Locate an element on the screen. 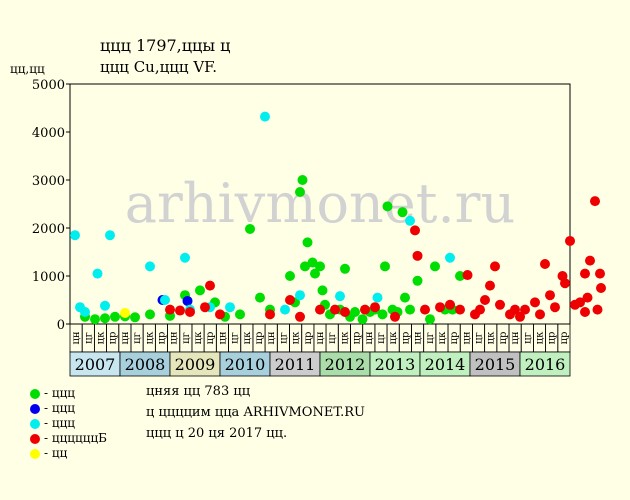 Image resolution: width=630 pixels, height=500 pixels. year-label: 2011 is located at coordinates (295, 364).